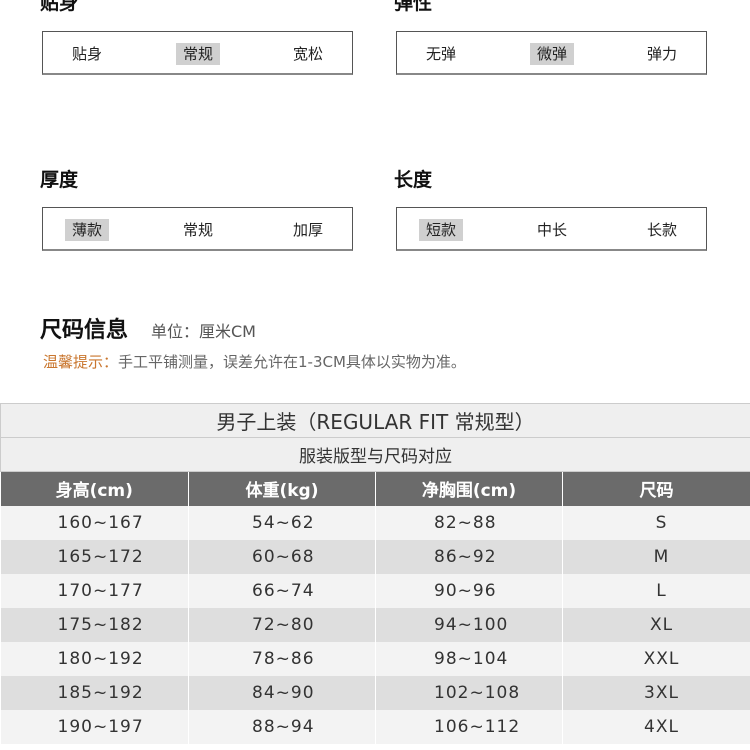  What do you see at coordinates (469, 624) in the screenshot?
I see `table-cell: 94~100` at bounding box center [469, 624].